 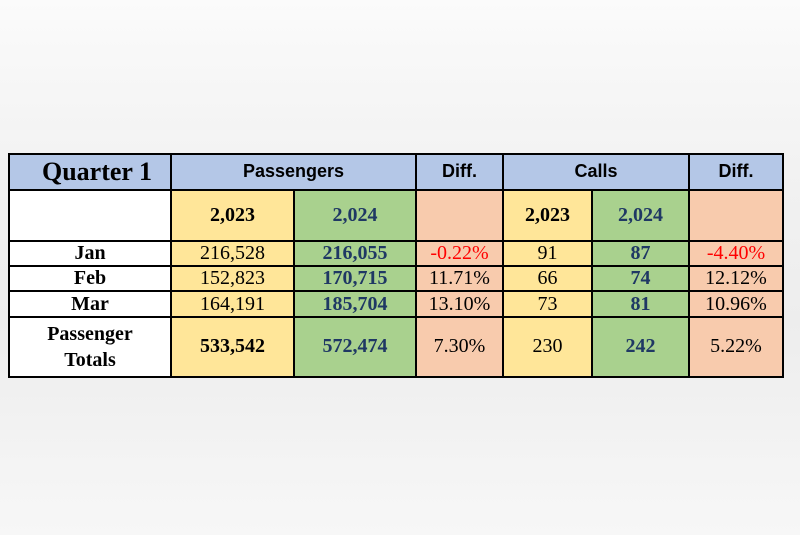 What do you see at coordinates (736, 215) in the screenshot?
I see `calls-diff-blank` at bounding box center [736, 215].